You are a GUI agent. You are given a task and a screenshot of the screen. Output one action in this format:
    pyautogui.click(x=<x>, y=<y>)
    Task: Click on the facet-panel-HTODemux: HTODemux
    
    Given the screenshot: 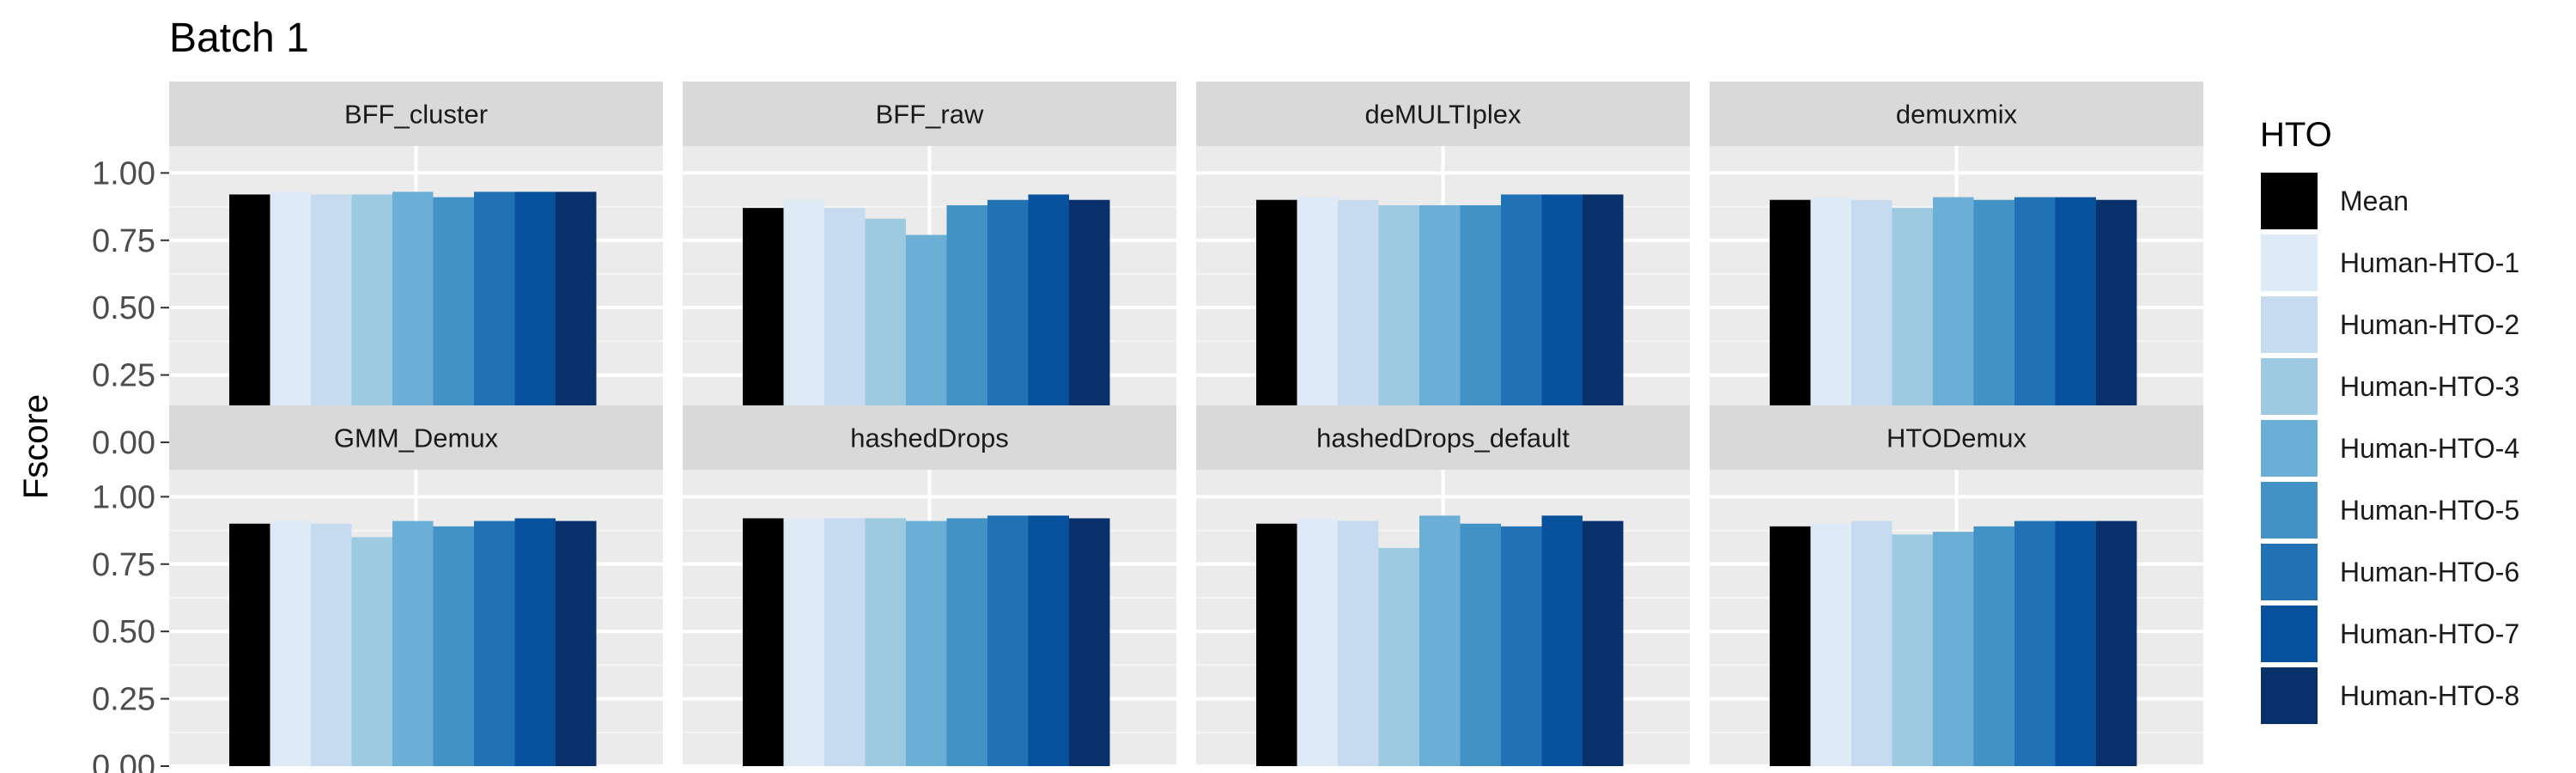 What is the action you would take?
    pyautogui.click(x=1956, y=586)
    